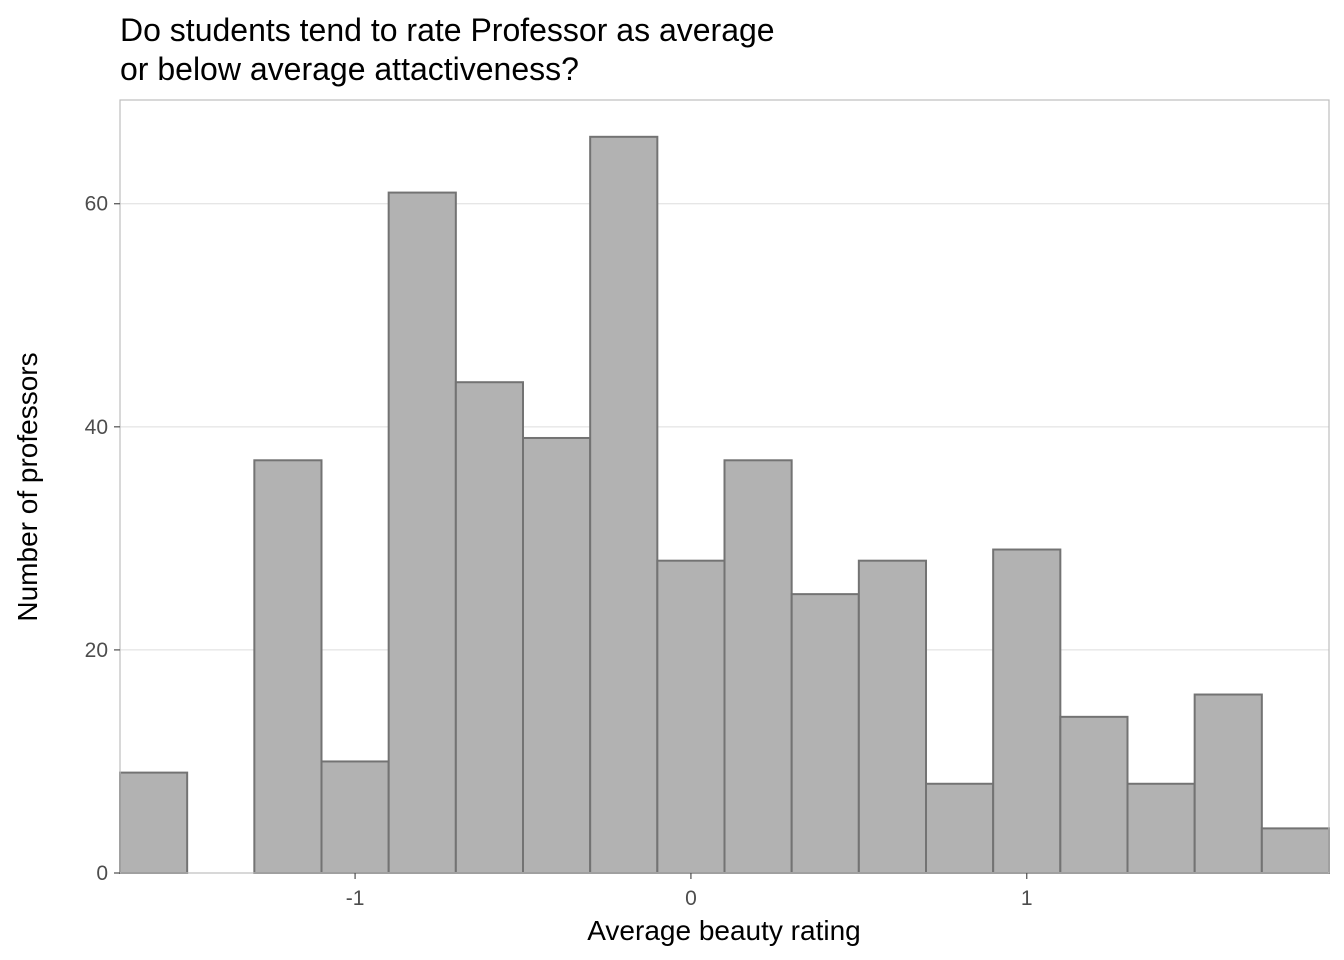  I want to click on x-tick-label-1: 0, so click(691, 898).